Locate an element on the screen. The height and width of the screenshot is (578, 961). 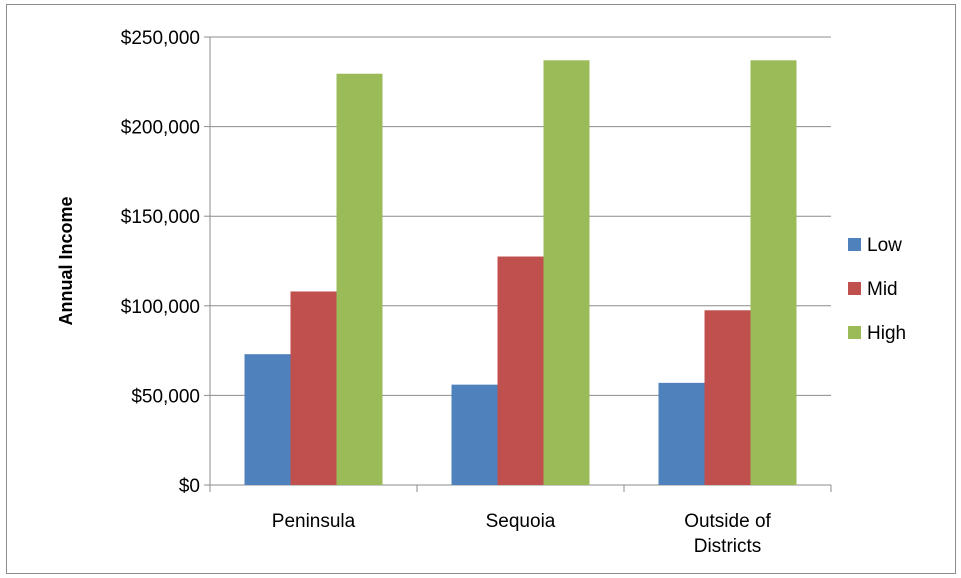
legend-swatch-high is located at coordinates (854, 332).